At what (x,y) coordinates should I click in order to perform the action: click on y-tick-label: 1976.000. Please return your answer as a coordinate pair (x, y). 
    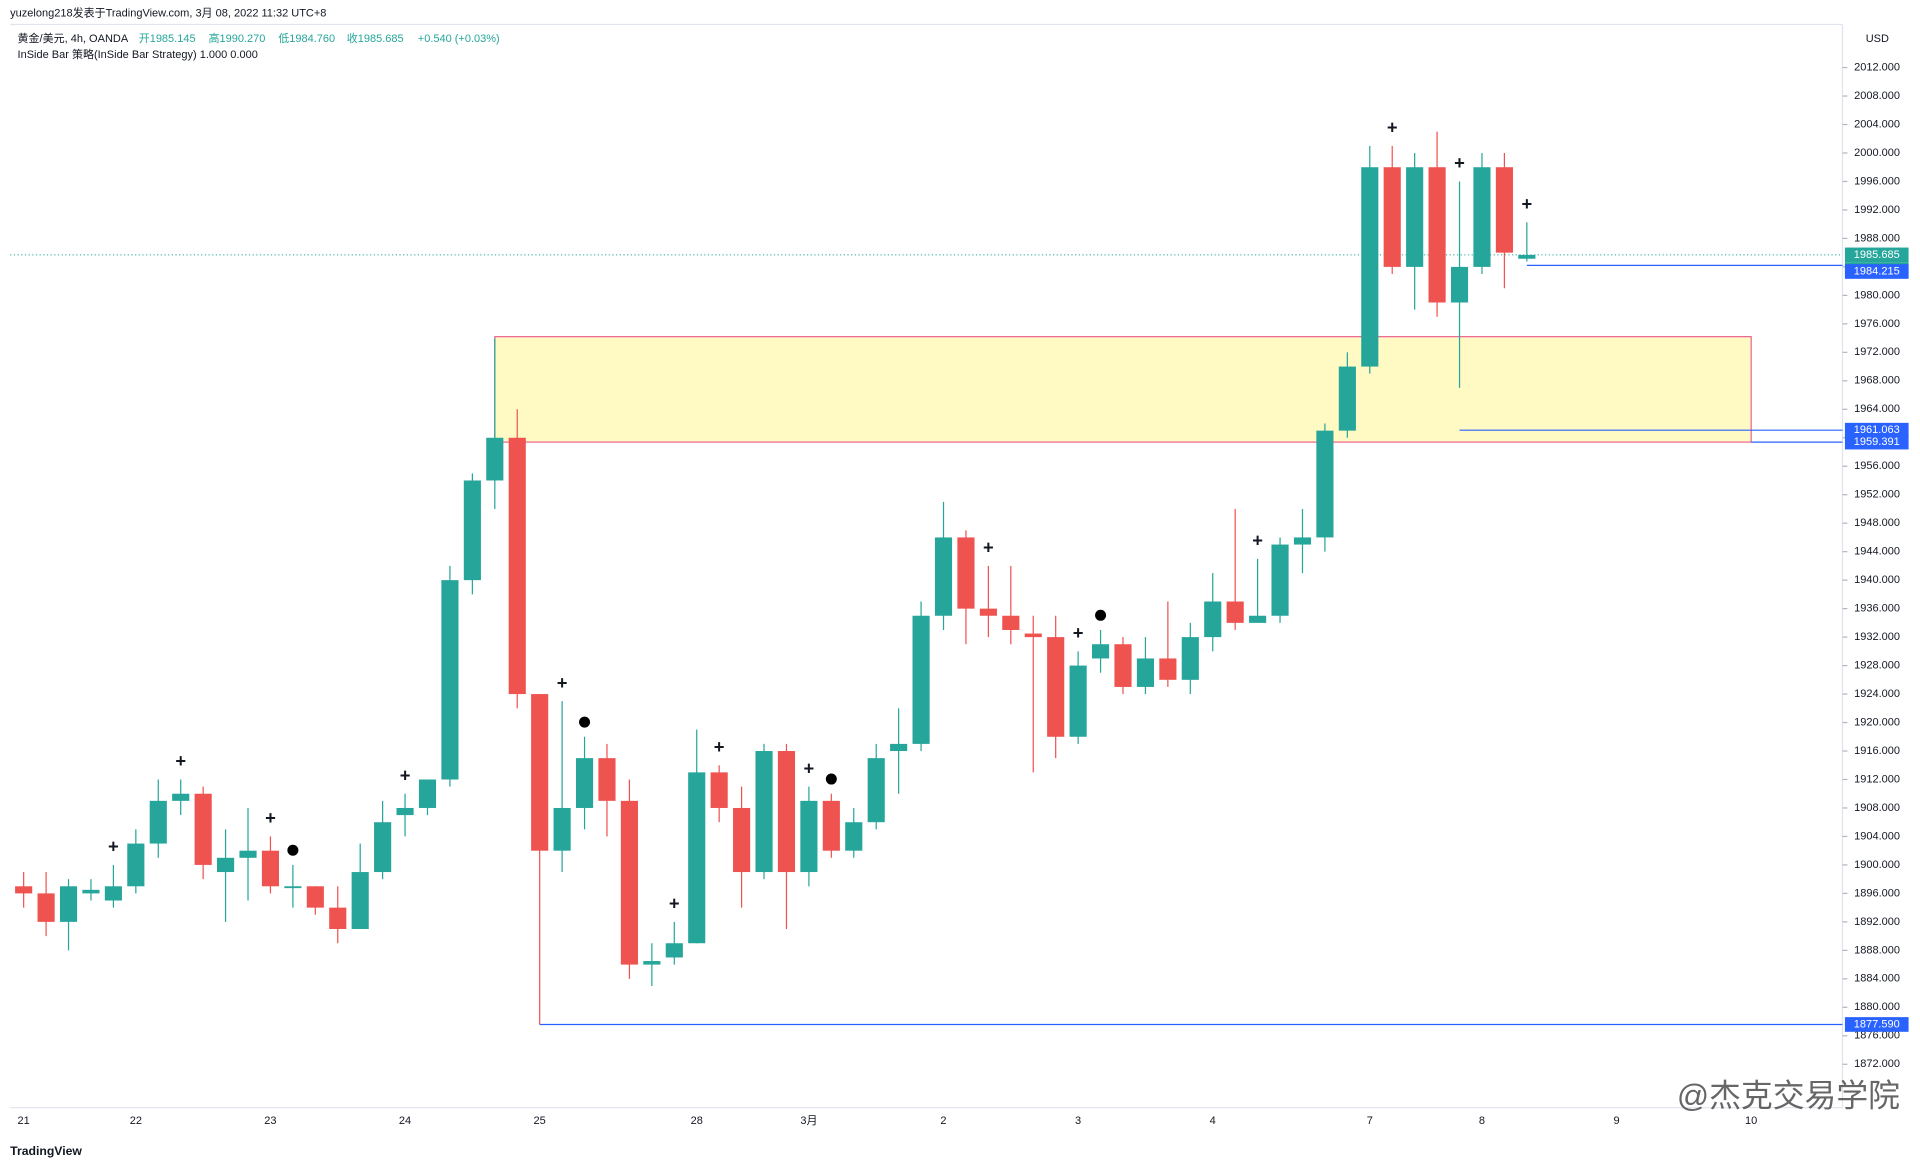
    Looking at the image, I should click on (1877, 324).